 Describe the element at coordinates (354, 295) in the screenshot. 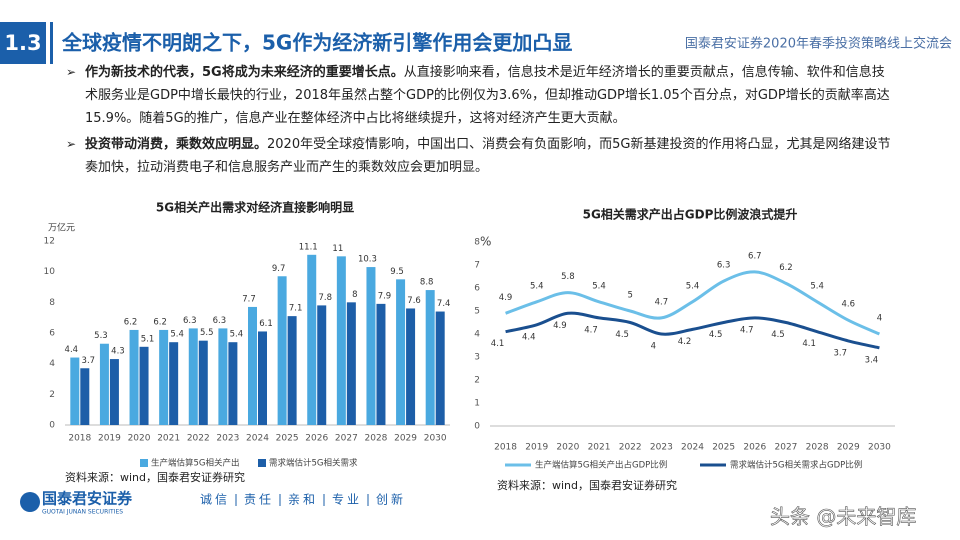

I see `data-label: 8` at that location.